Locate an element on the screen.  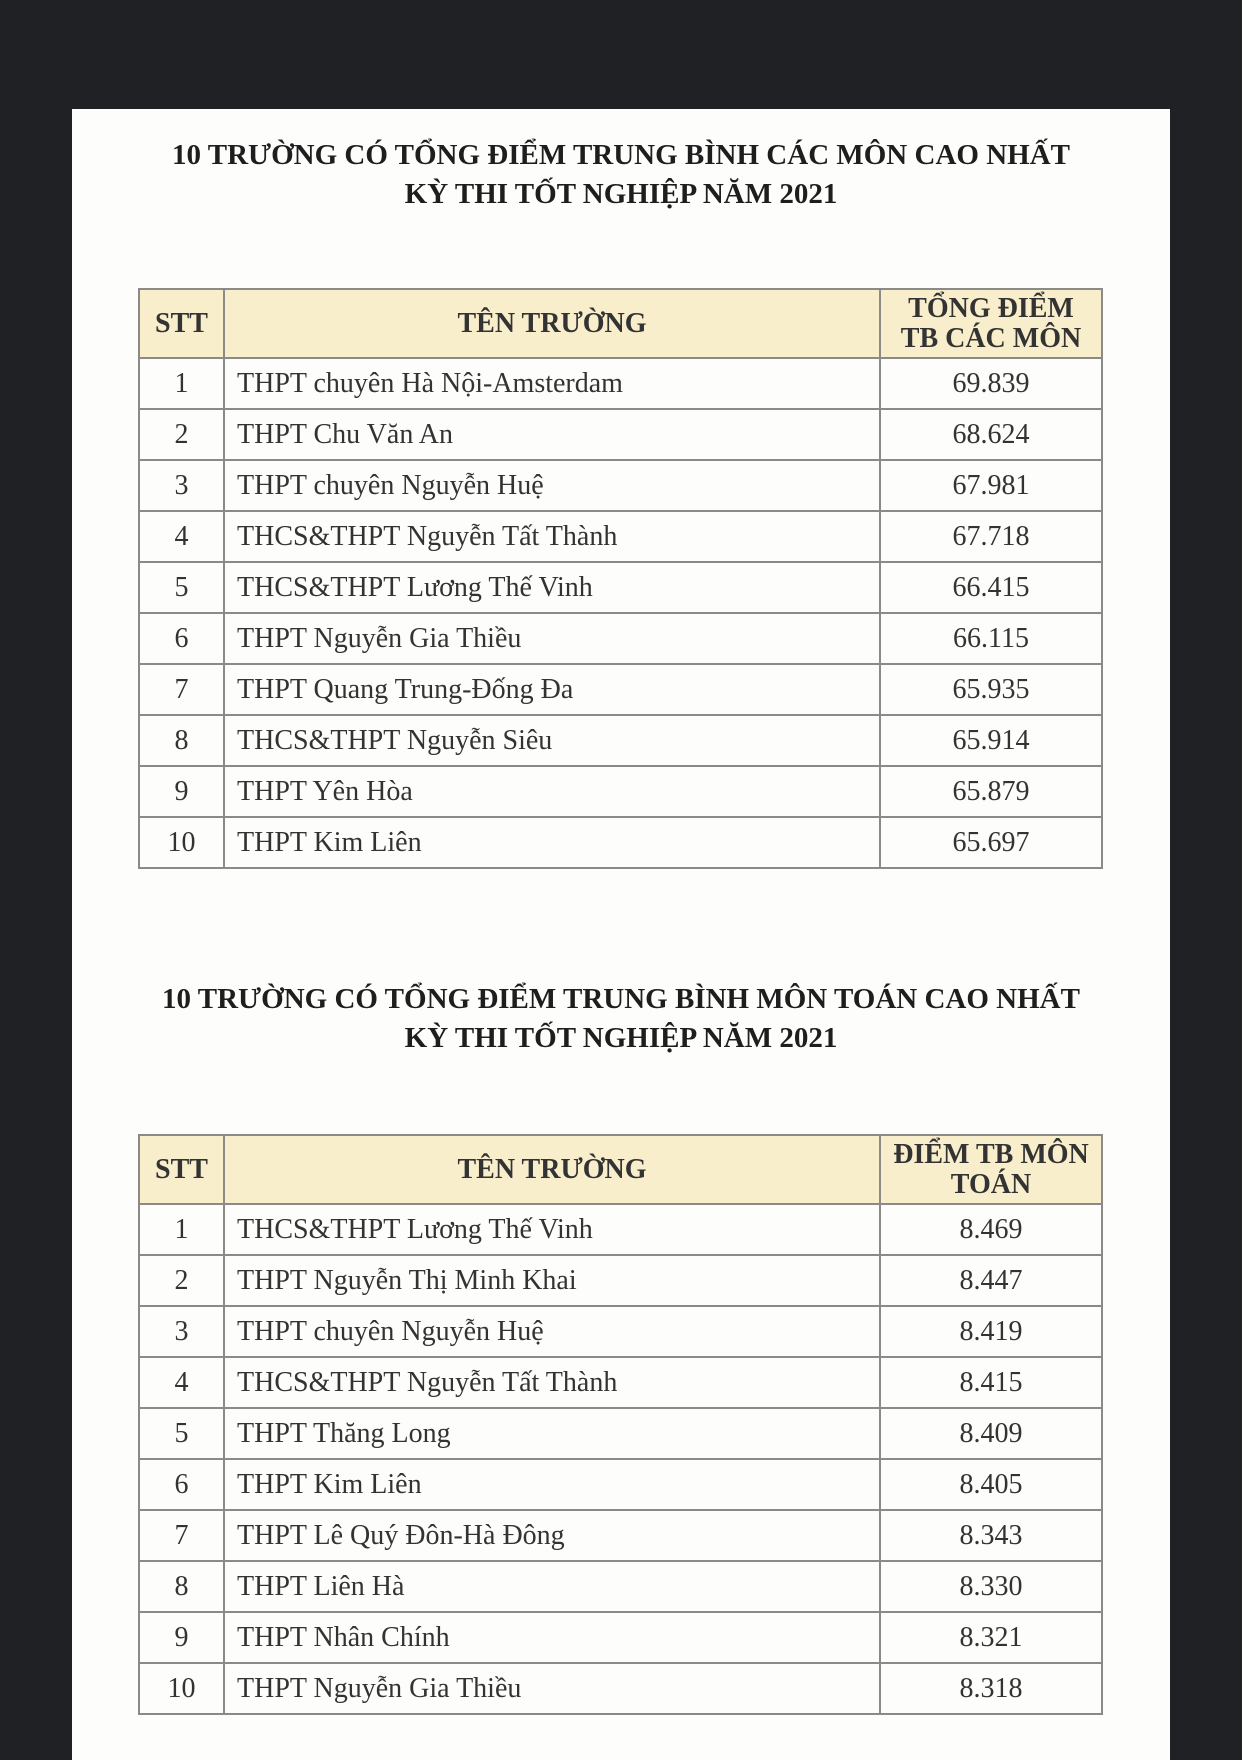
school-cell: THPT Nguyễn Thị Minh Khai is located at coordinates (552, 1280).